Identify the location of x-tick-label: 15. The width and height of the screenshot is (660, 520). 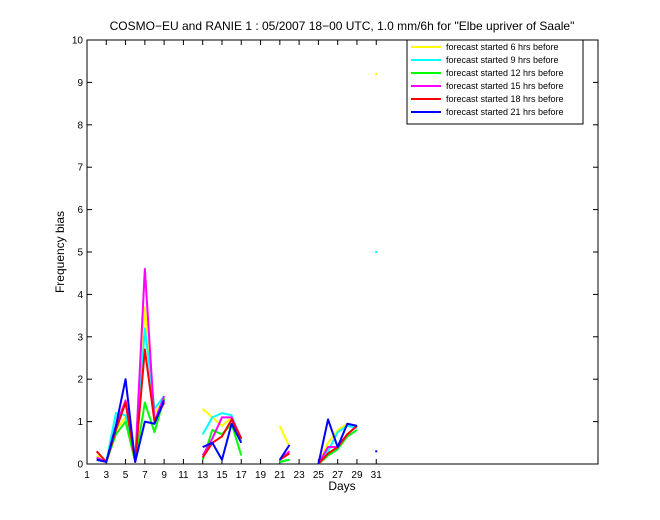
(222, 475).